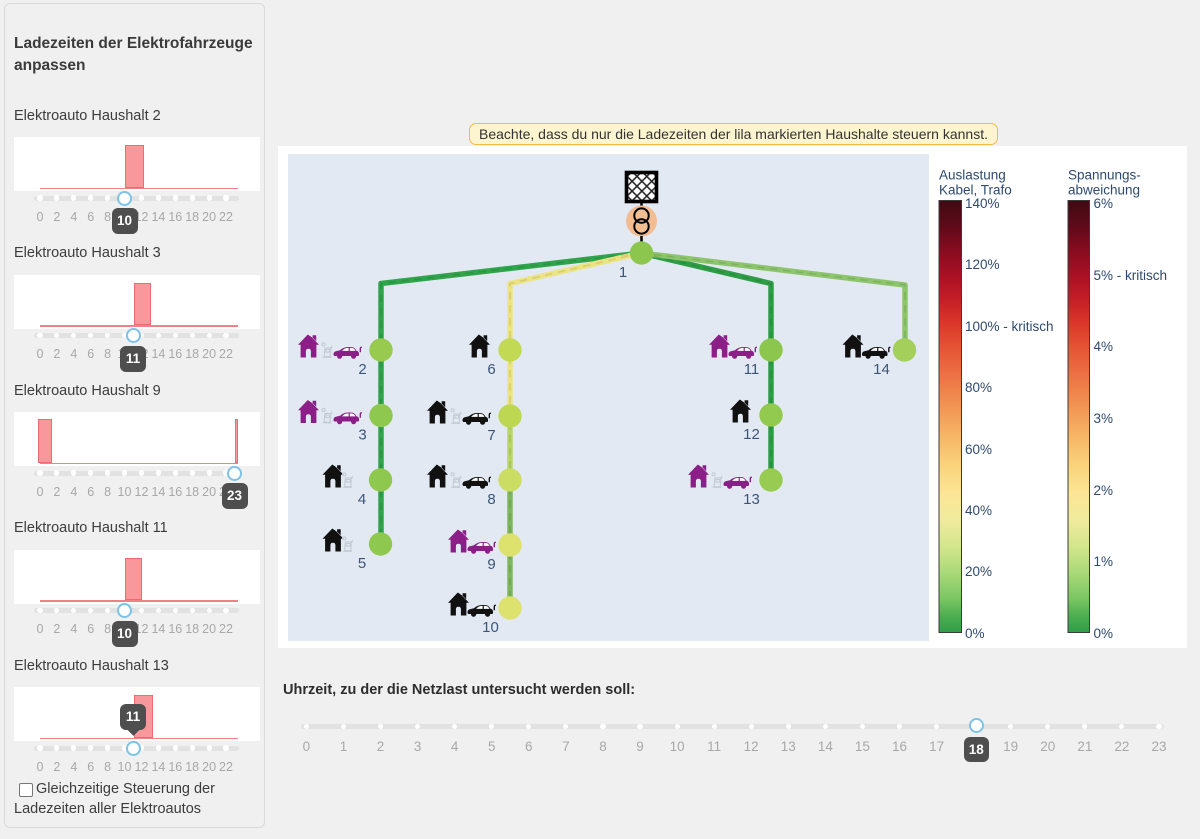 This screenshot has height=839, width=1200. I want to click on svg-text: 3, so click(362, 435).